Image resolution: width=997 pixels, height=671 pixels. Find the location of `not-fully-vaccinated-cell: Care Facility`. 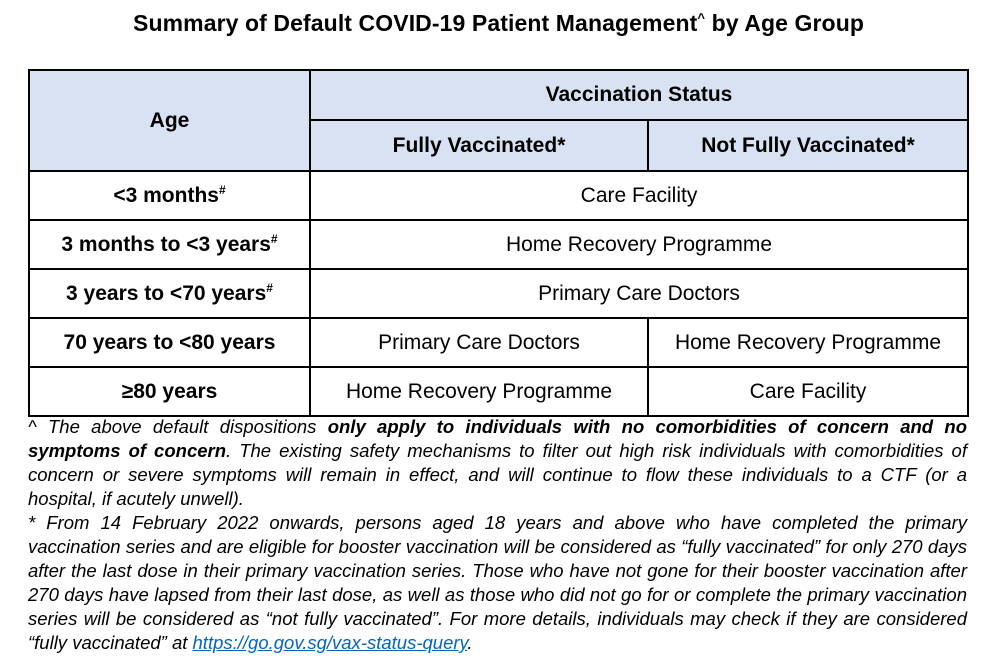

not-fully-vaccinated-cell: Care Facility is located at coordinates (808, 391).